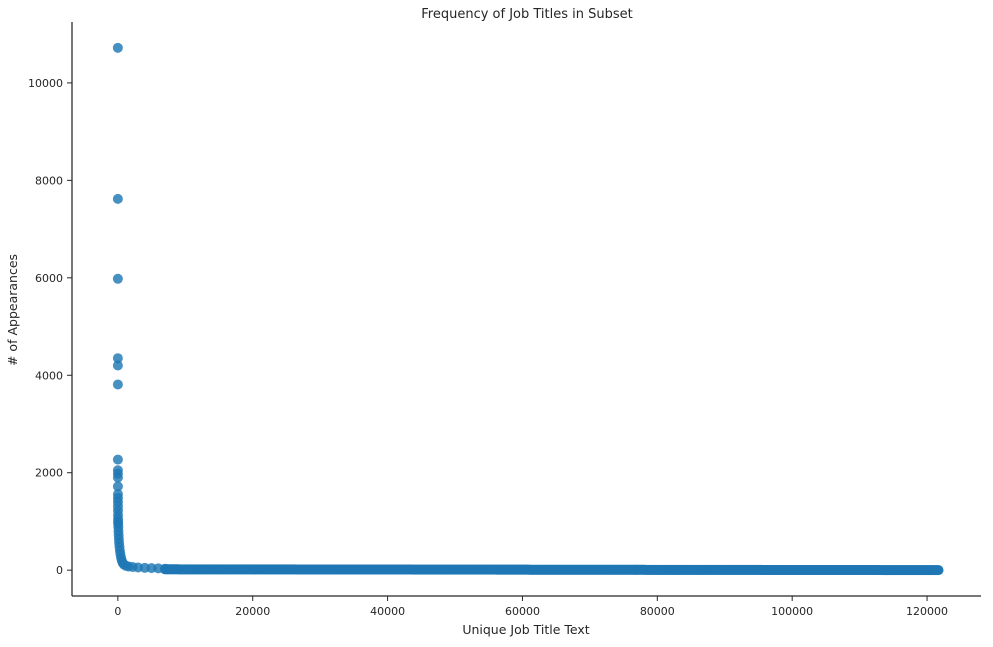 This screenshot has height=647, width=993. What do you see at coordinates (387, 611) in the screenshot?
I see `x-tick-label: 40000` at bounding box center [387, 611].